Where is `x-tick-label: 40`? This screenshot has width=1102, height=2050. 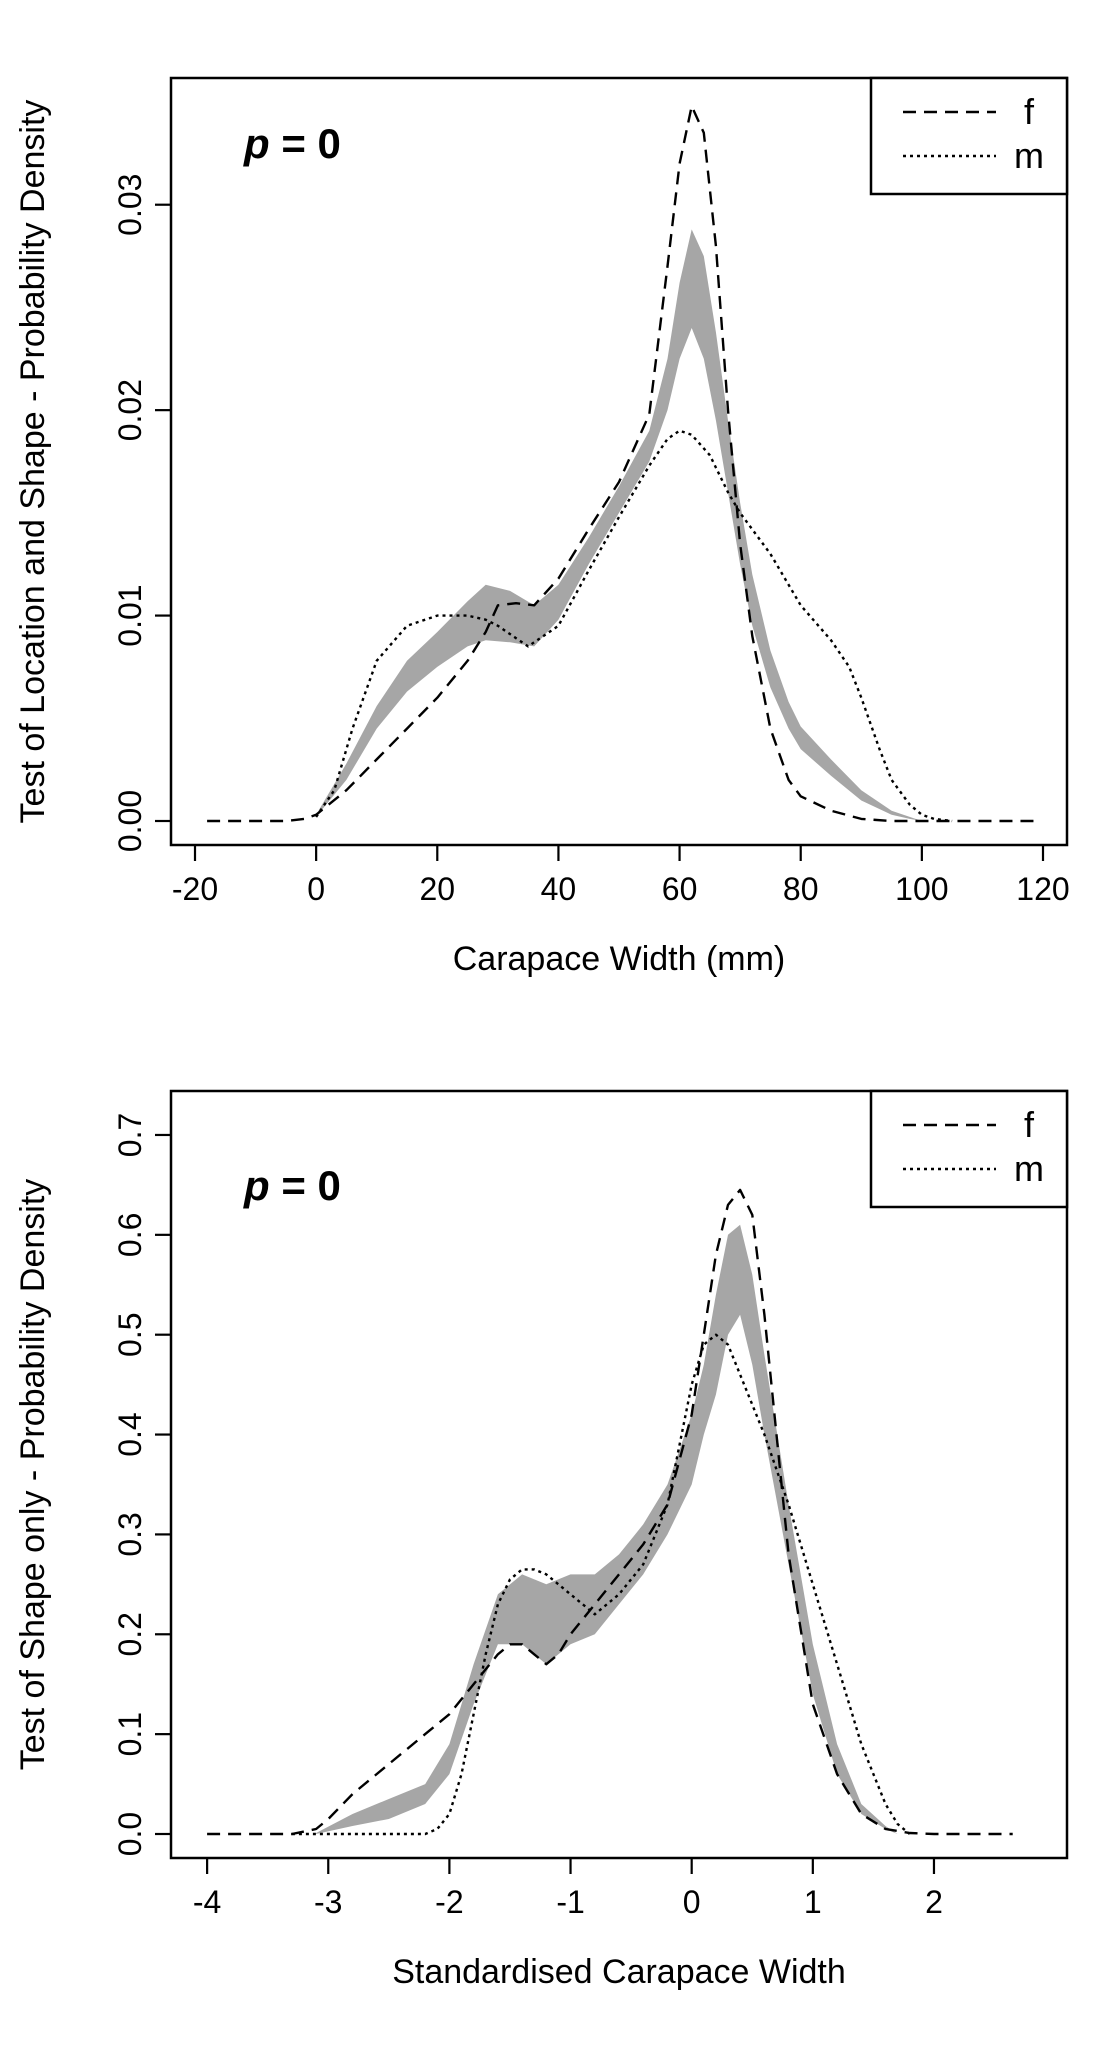
x-tick-label: 40 is located at coordinates (559, 889).